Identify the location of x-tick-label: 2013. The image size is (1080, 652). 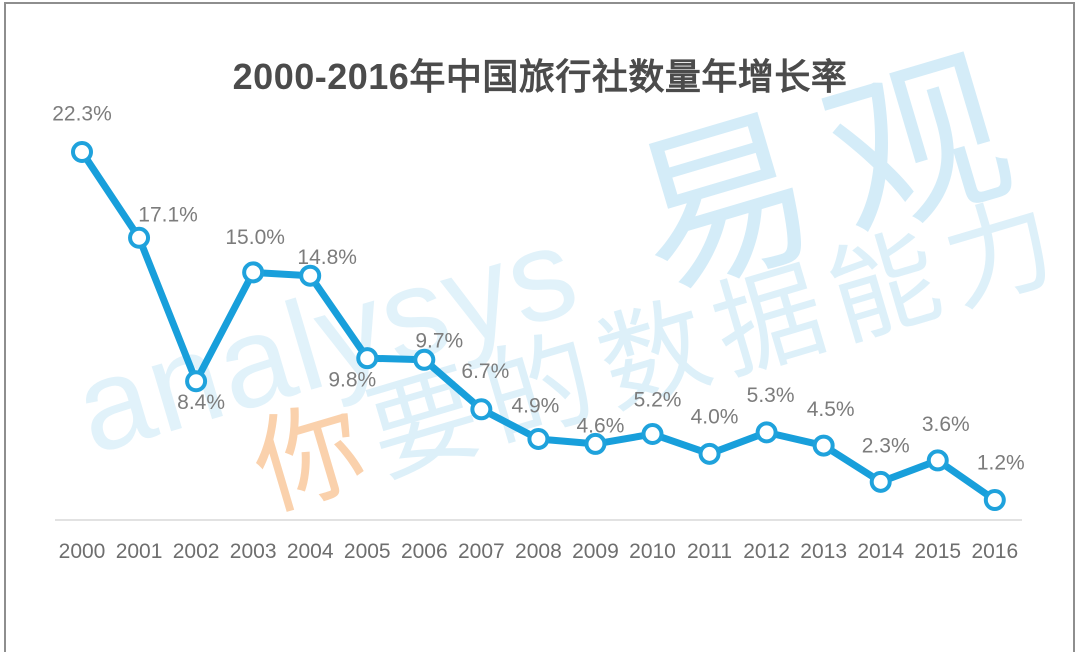
(823, 551).